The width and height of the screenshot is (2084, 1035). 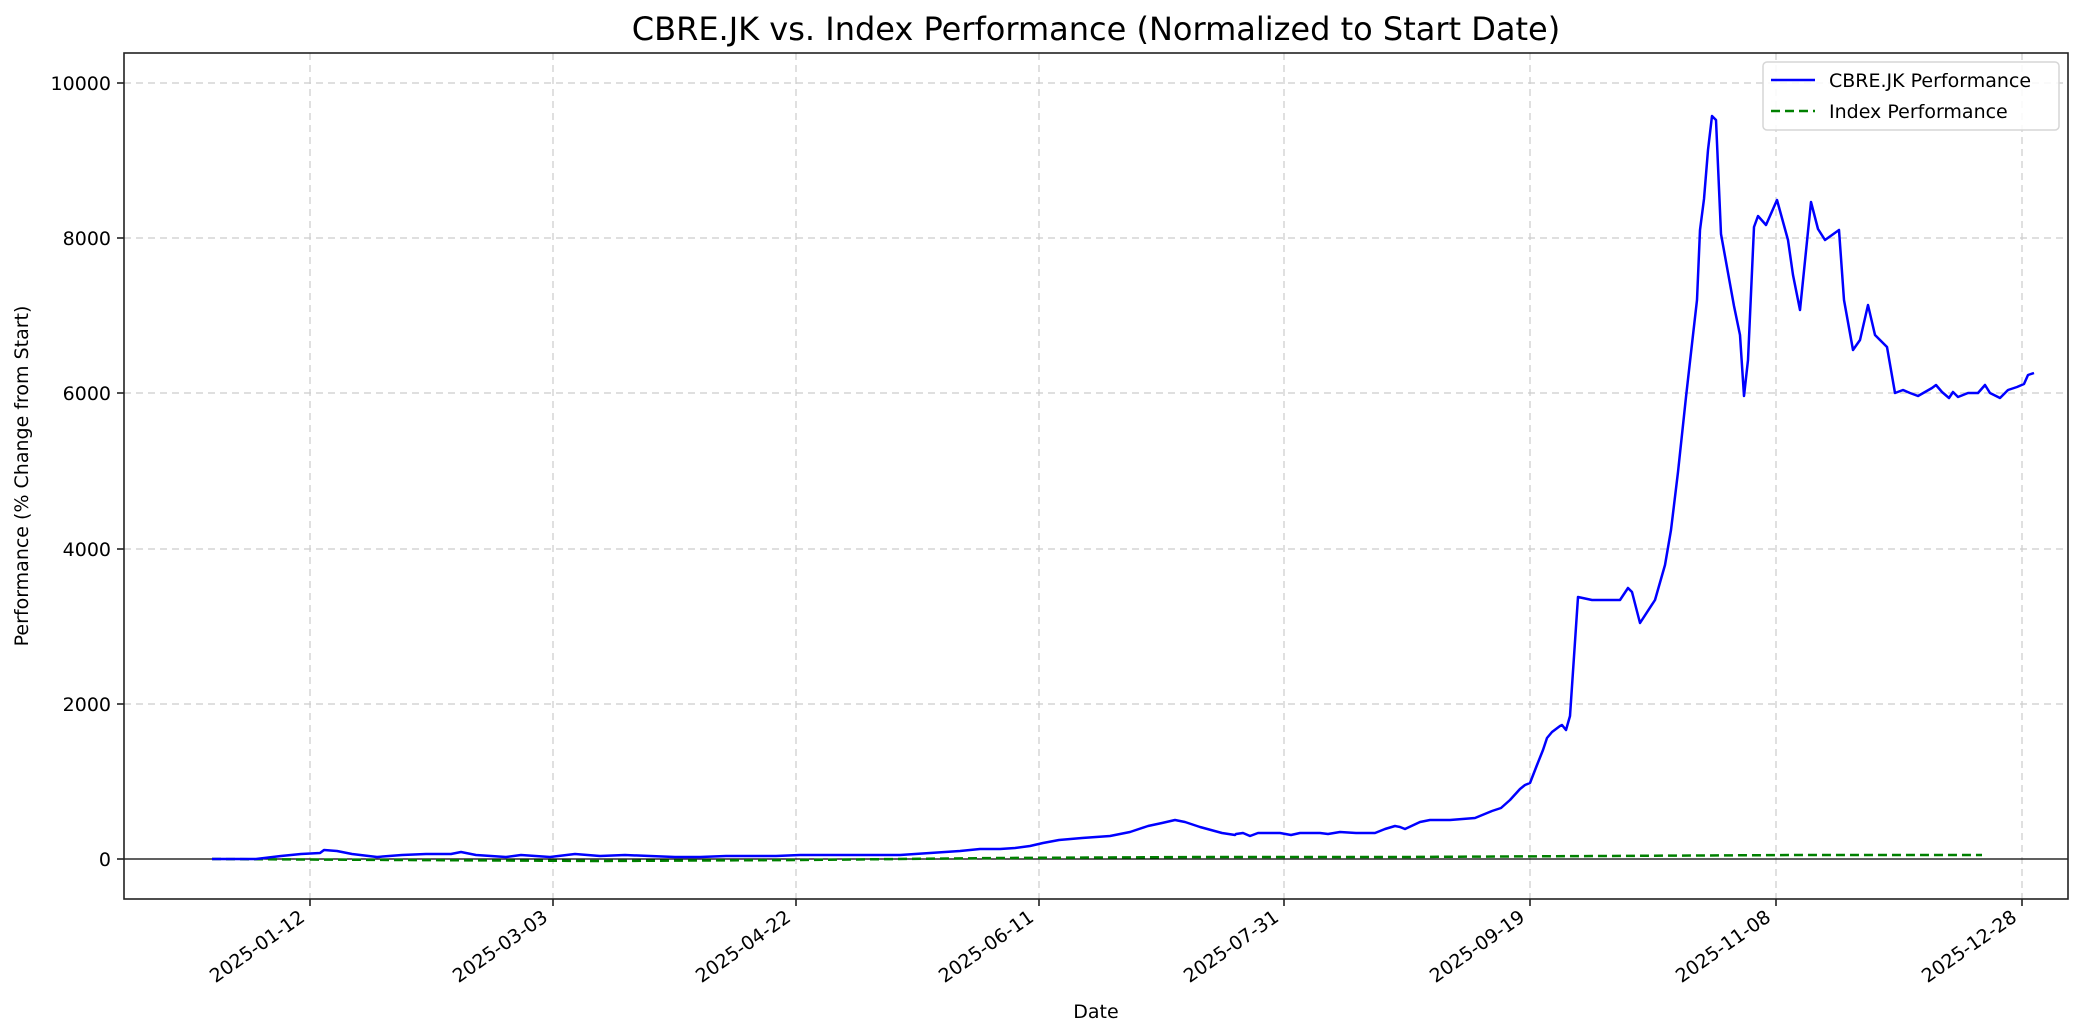 What do you see at coordinates (105, 860) in the screenshot?
I see `y-tick-label: 0` at bounding box center [105, 860].